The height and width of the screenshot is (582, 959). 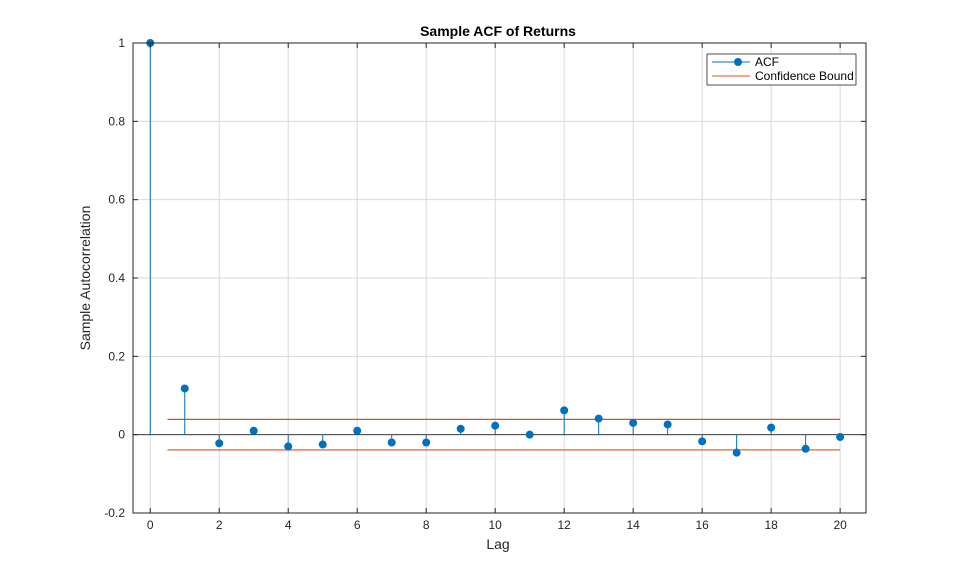 What do you see at coordinates (840, 525) in the screenshot?
I see `x-tick-label: 20` at bounding box center [840, 525].